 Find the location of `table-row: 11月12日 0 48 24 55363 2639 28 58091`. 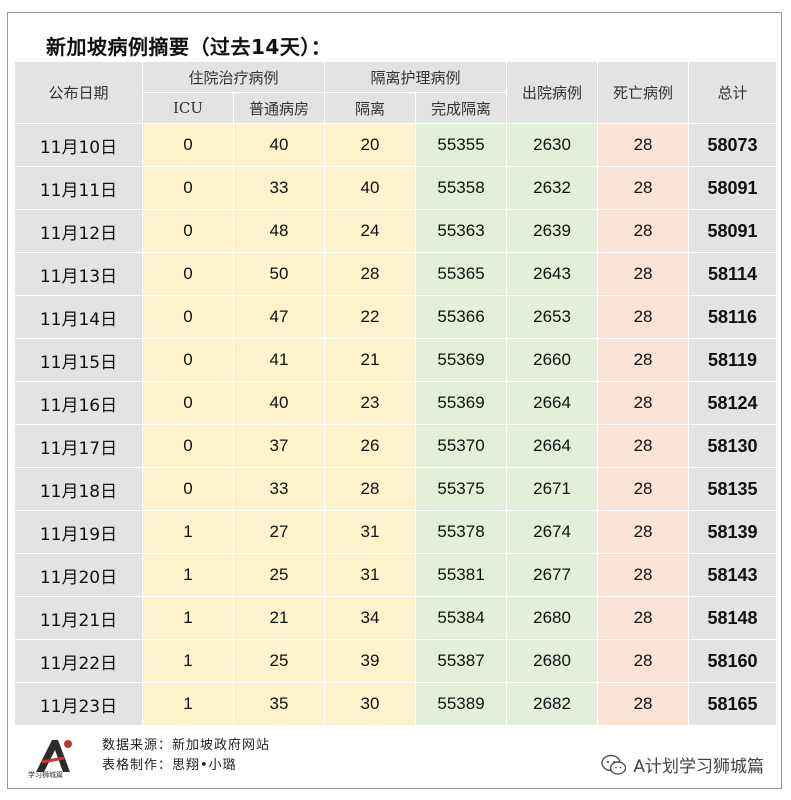

table-row: 11月12日 0 48 24 55363 2639 28 58091 is located at coordinates (396, 231).